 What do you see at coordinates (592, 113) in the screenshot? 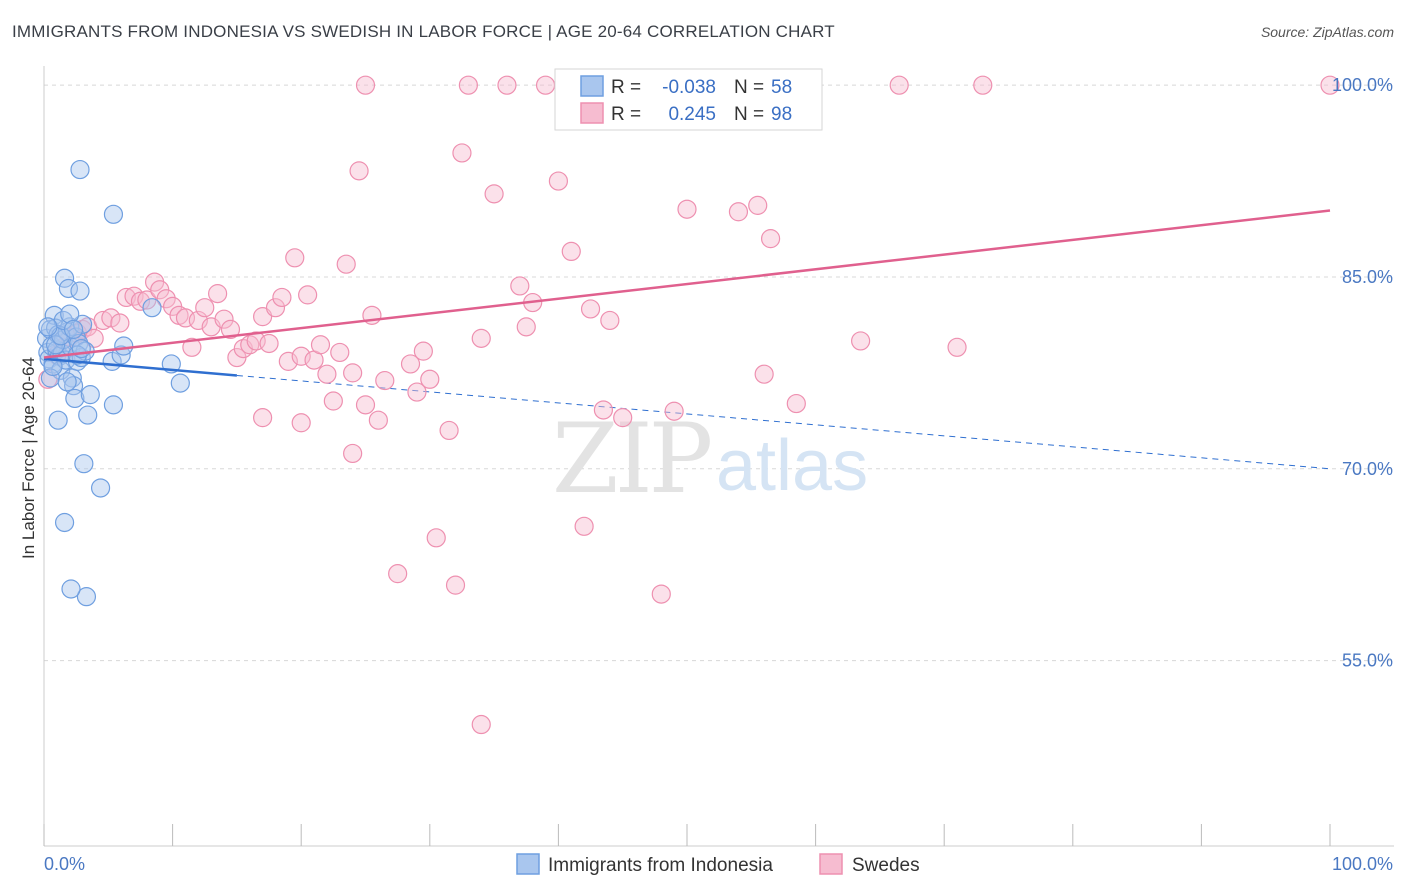
I see `stats-swatch-pink` at bounding box center [592, 113].